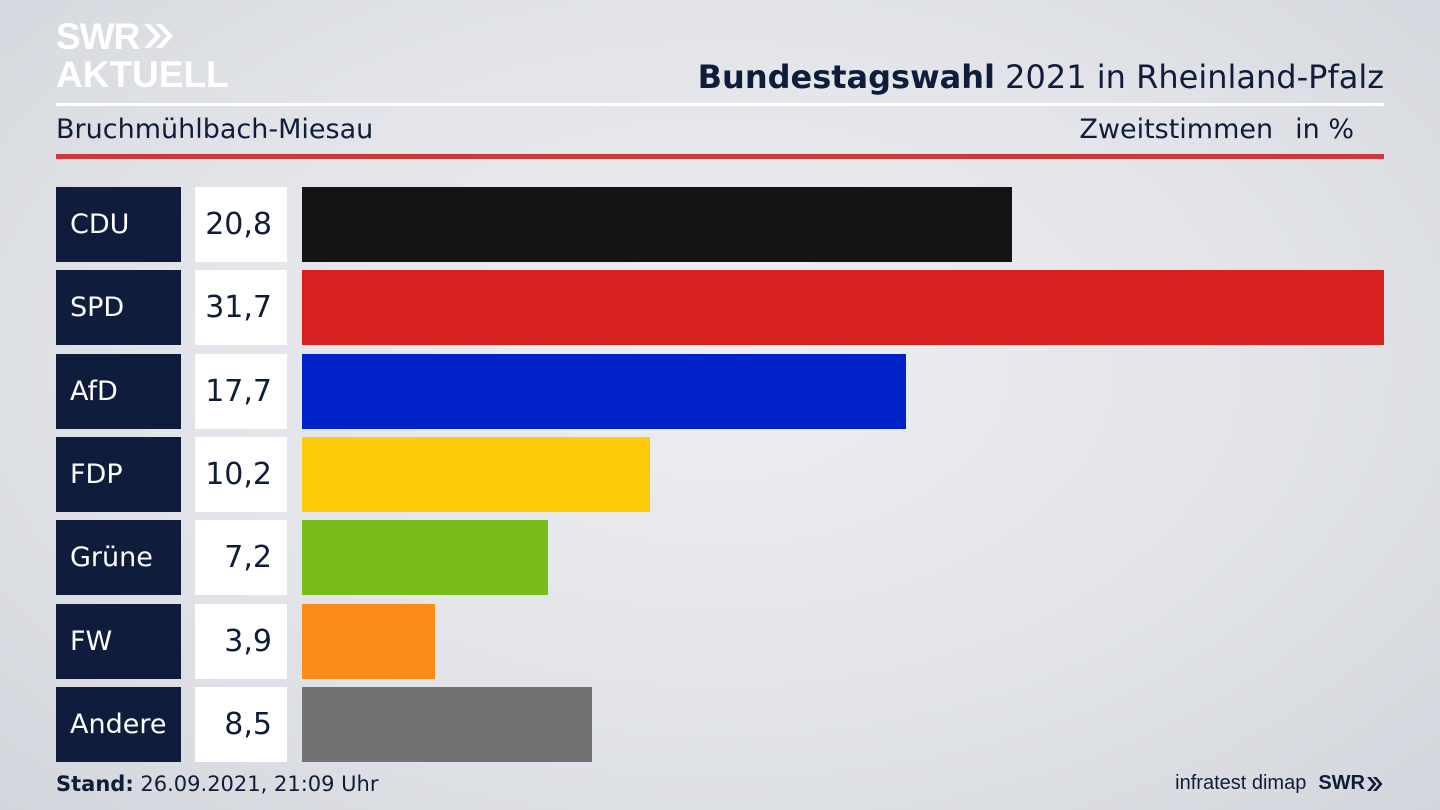  Describe the element at coordinates (118, 391) in the screenshot. I see `party-label: AfD` at that location.